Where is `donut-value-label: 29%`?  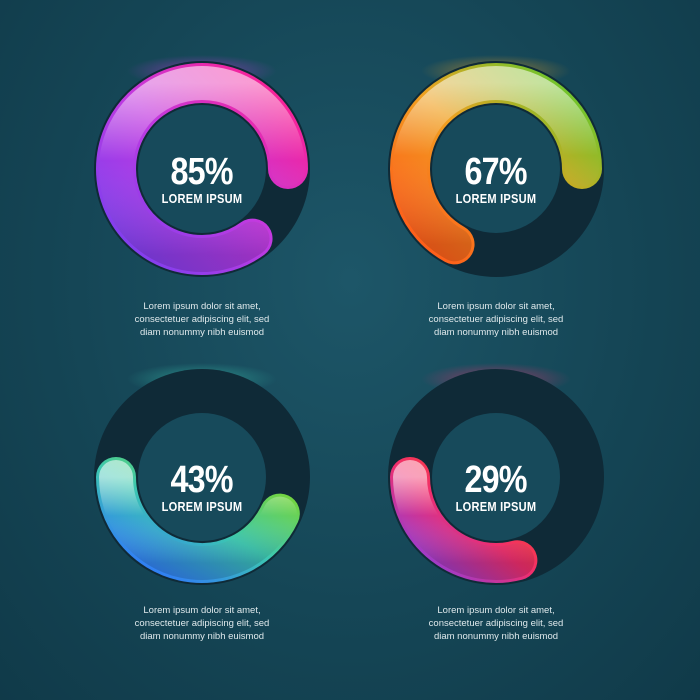 donut-value-label: 29% is located at coordinates (496, 480).